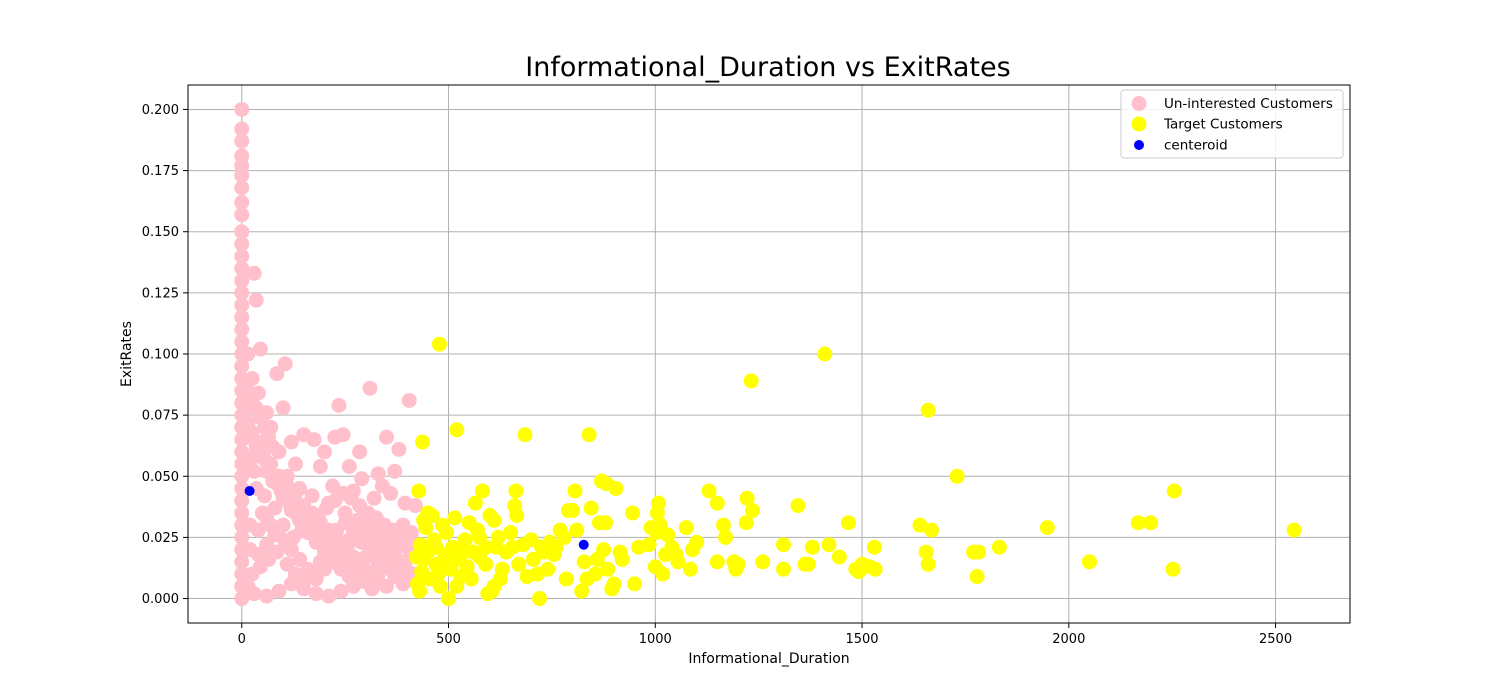  Describe the element at coordinates (1232, 124) in the screenshot. I see `legend-box` at that location.